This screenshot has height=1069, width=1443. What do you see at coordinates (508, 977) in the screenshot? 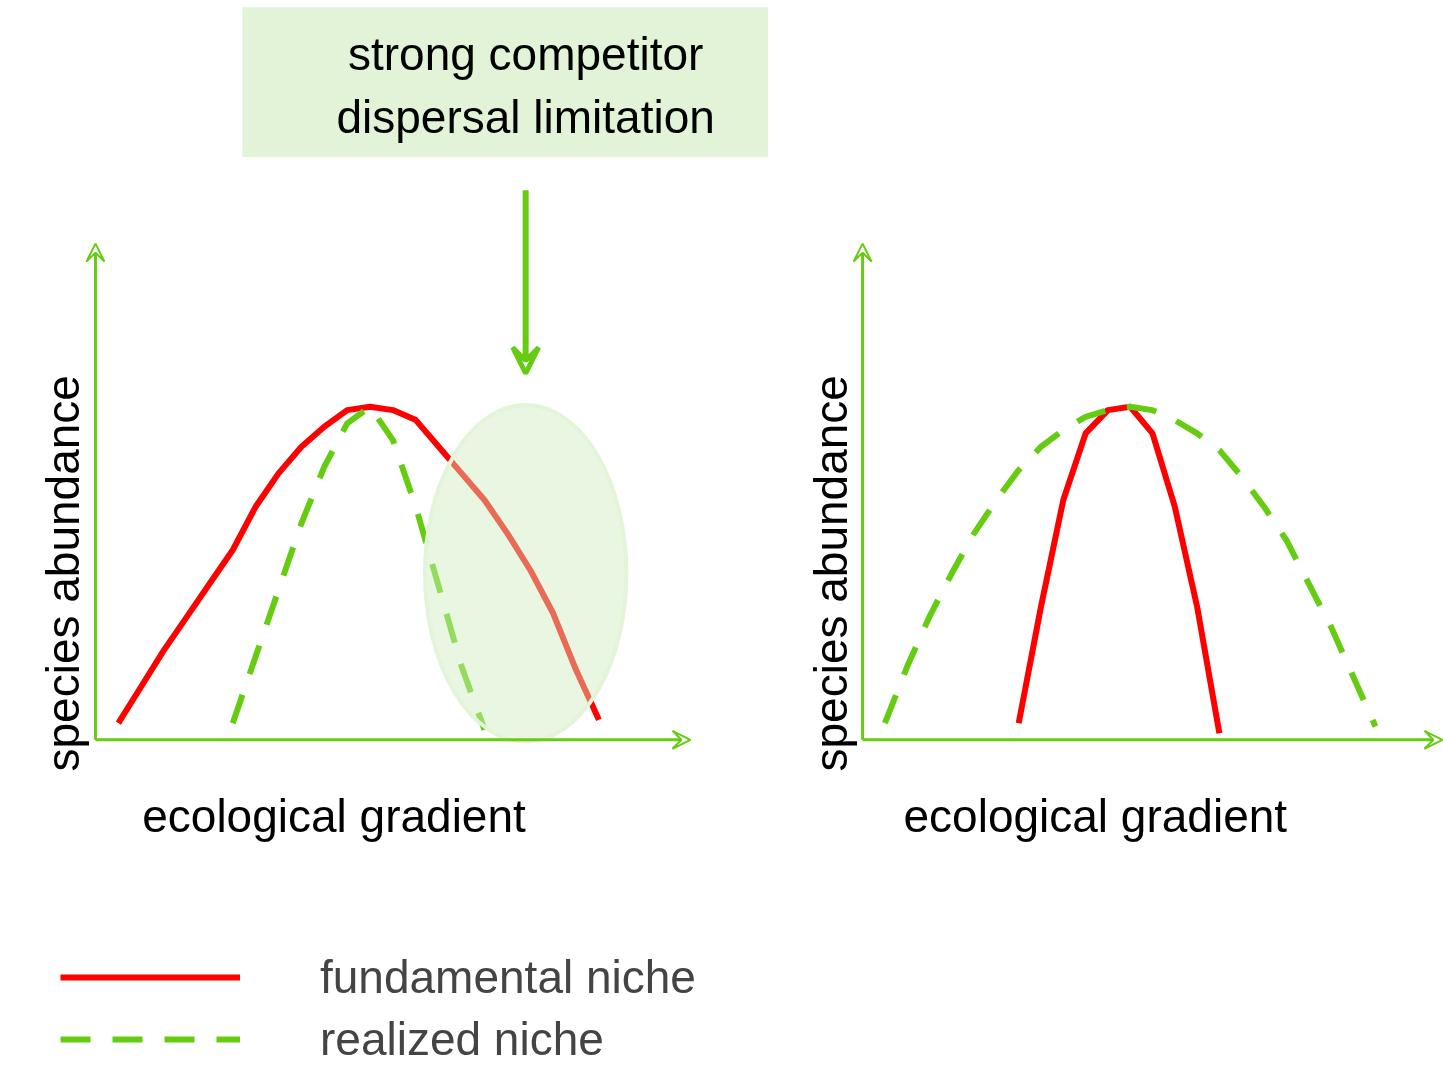
I see `legend-label: fundamental niche` at bounding box center [508, 977].